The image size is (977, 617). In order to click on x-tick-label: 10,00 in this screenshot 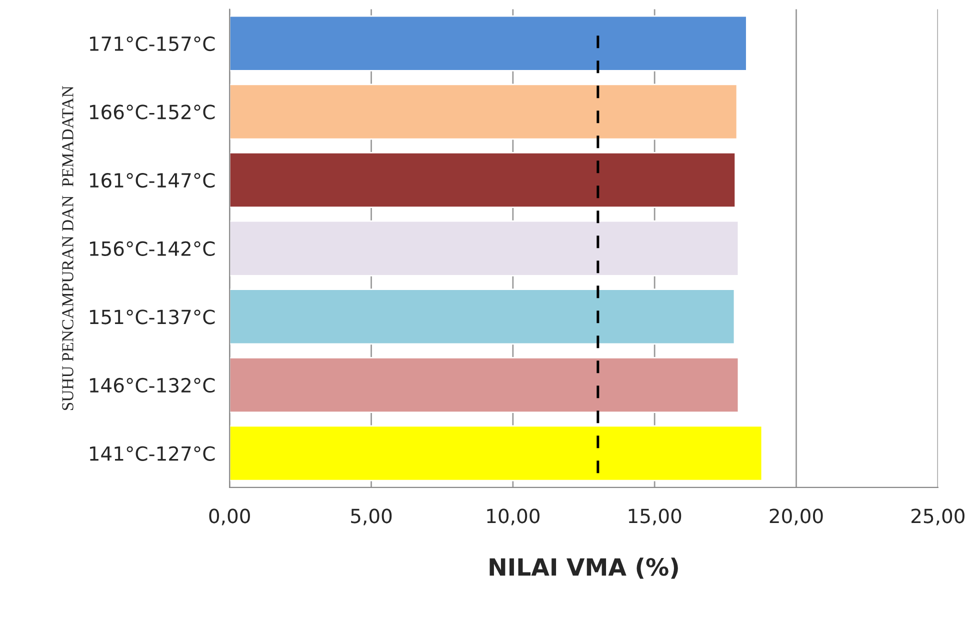, I will do `click(513, 517)`.